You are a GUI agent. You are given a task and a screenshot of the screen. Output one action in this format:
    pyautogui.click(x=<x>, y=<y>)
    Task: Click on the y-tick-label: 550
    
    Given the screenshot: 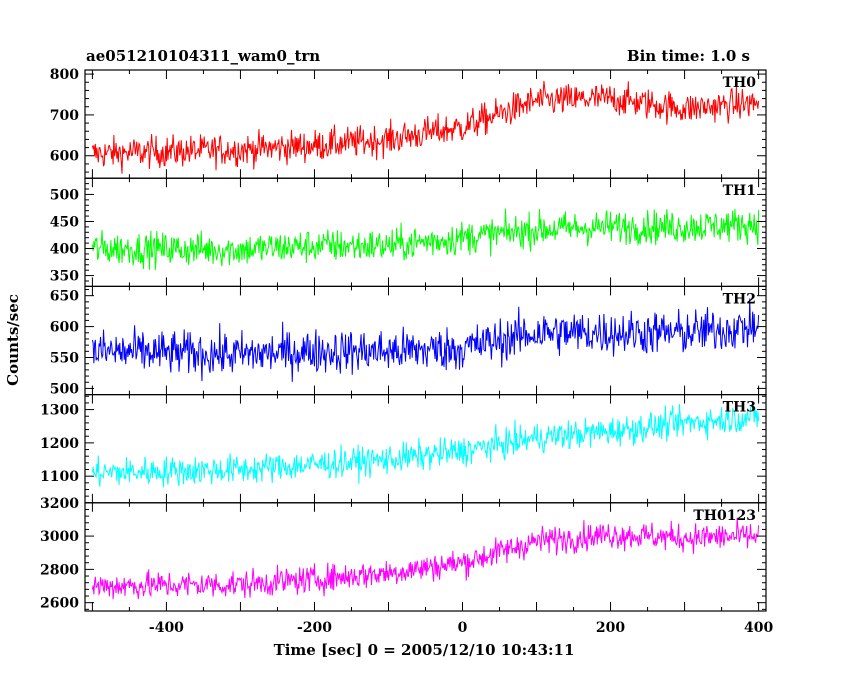 What is the action you would take?
    pyautogui.click(x=64, y=359)
    